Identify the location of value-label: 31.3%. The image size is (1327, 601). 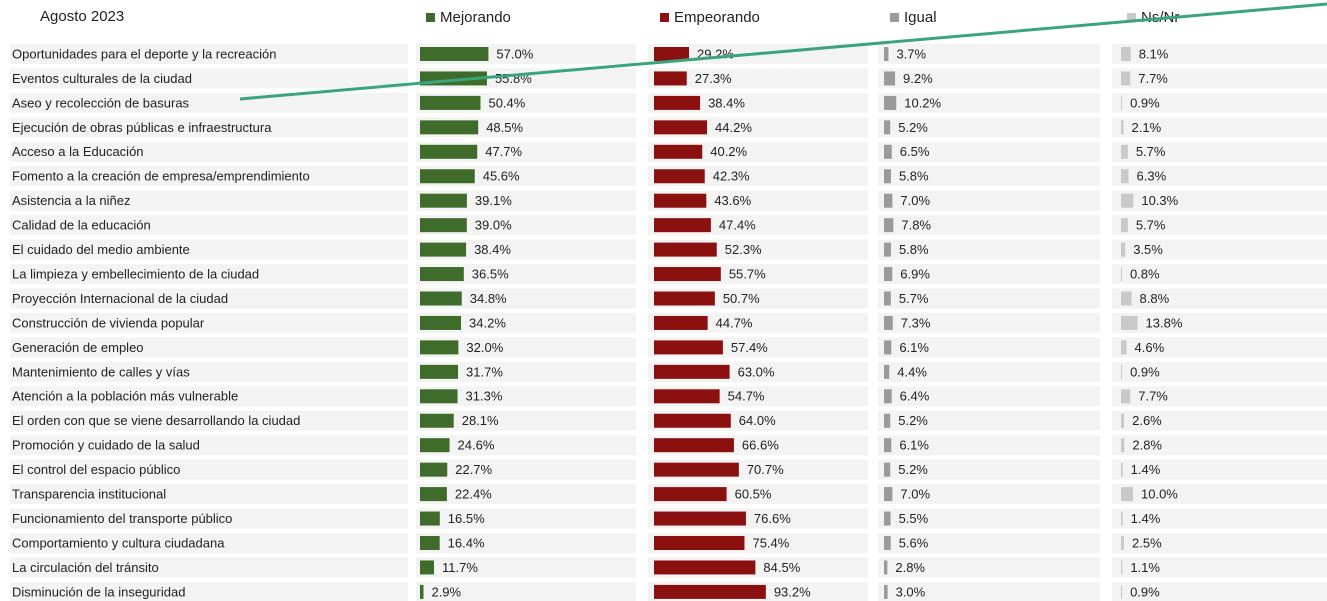
(484, 396).